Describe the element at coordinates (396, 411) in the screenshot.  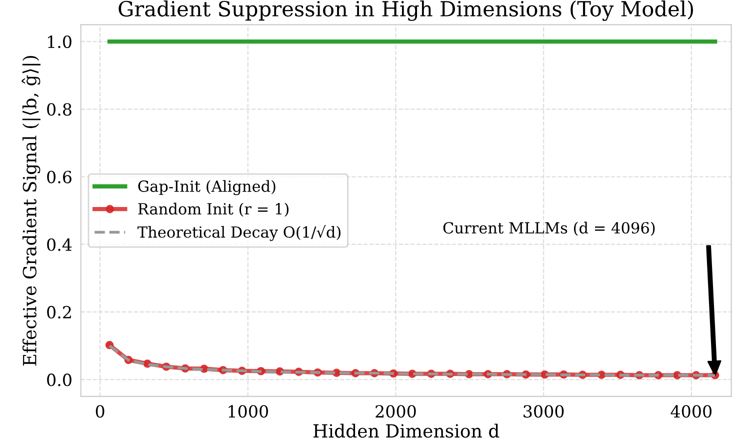
I see `x-tick-label: 2000` at that location.